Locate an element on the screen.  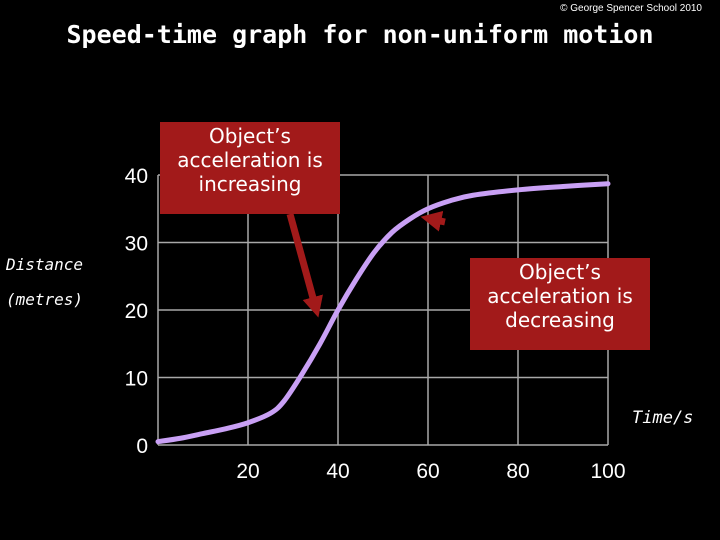
callout-acceleration-increasing: Object’s acceleration is increasing is located at coordinates (250, 168).